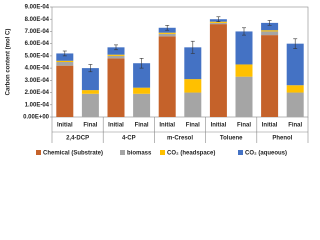  Describe the element at coordinates (37, 81) in the screenshot. I see `y-tick-label: 3.00E-04` at that location.